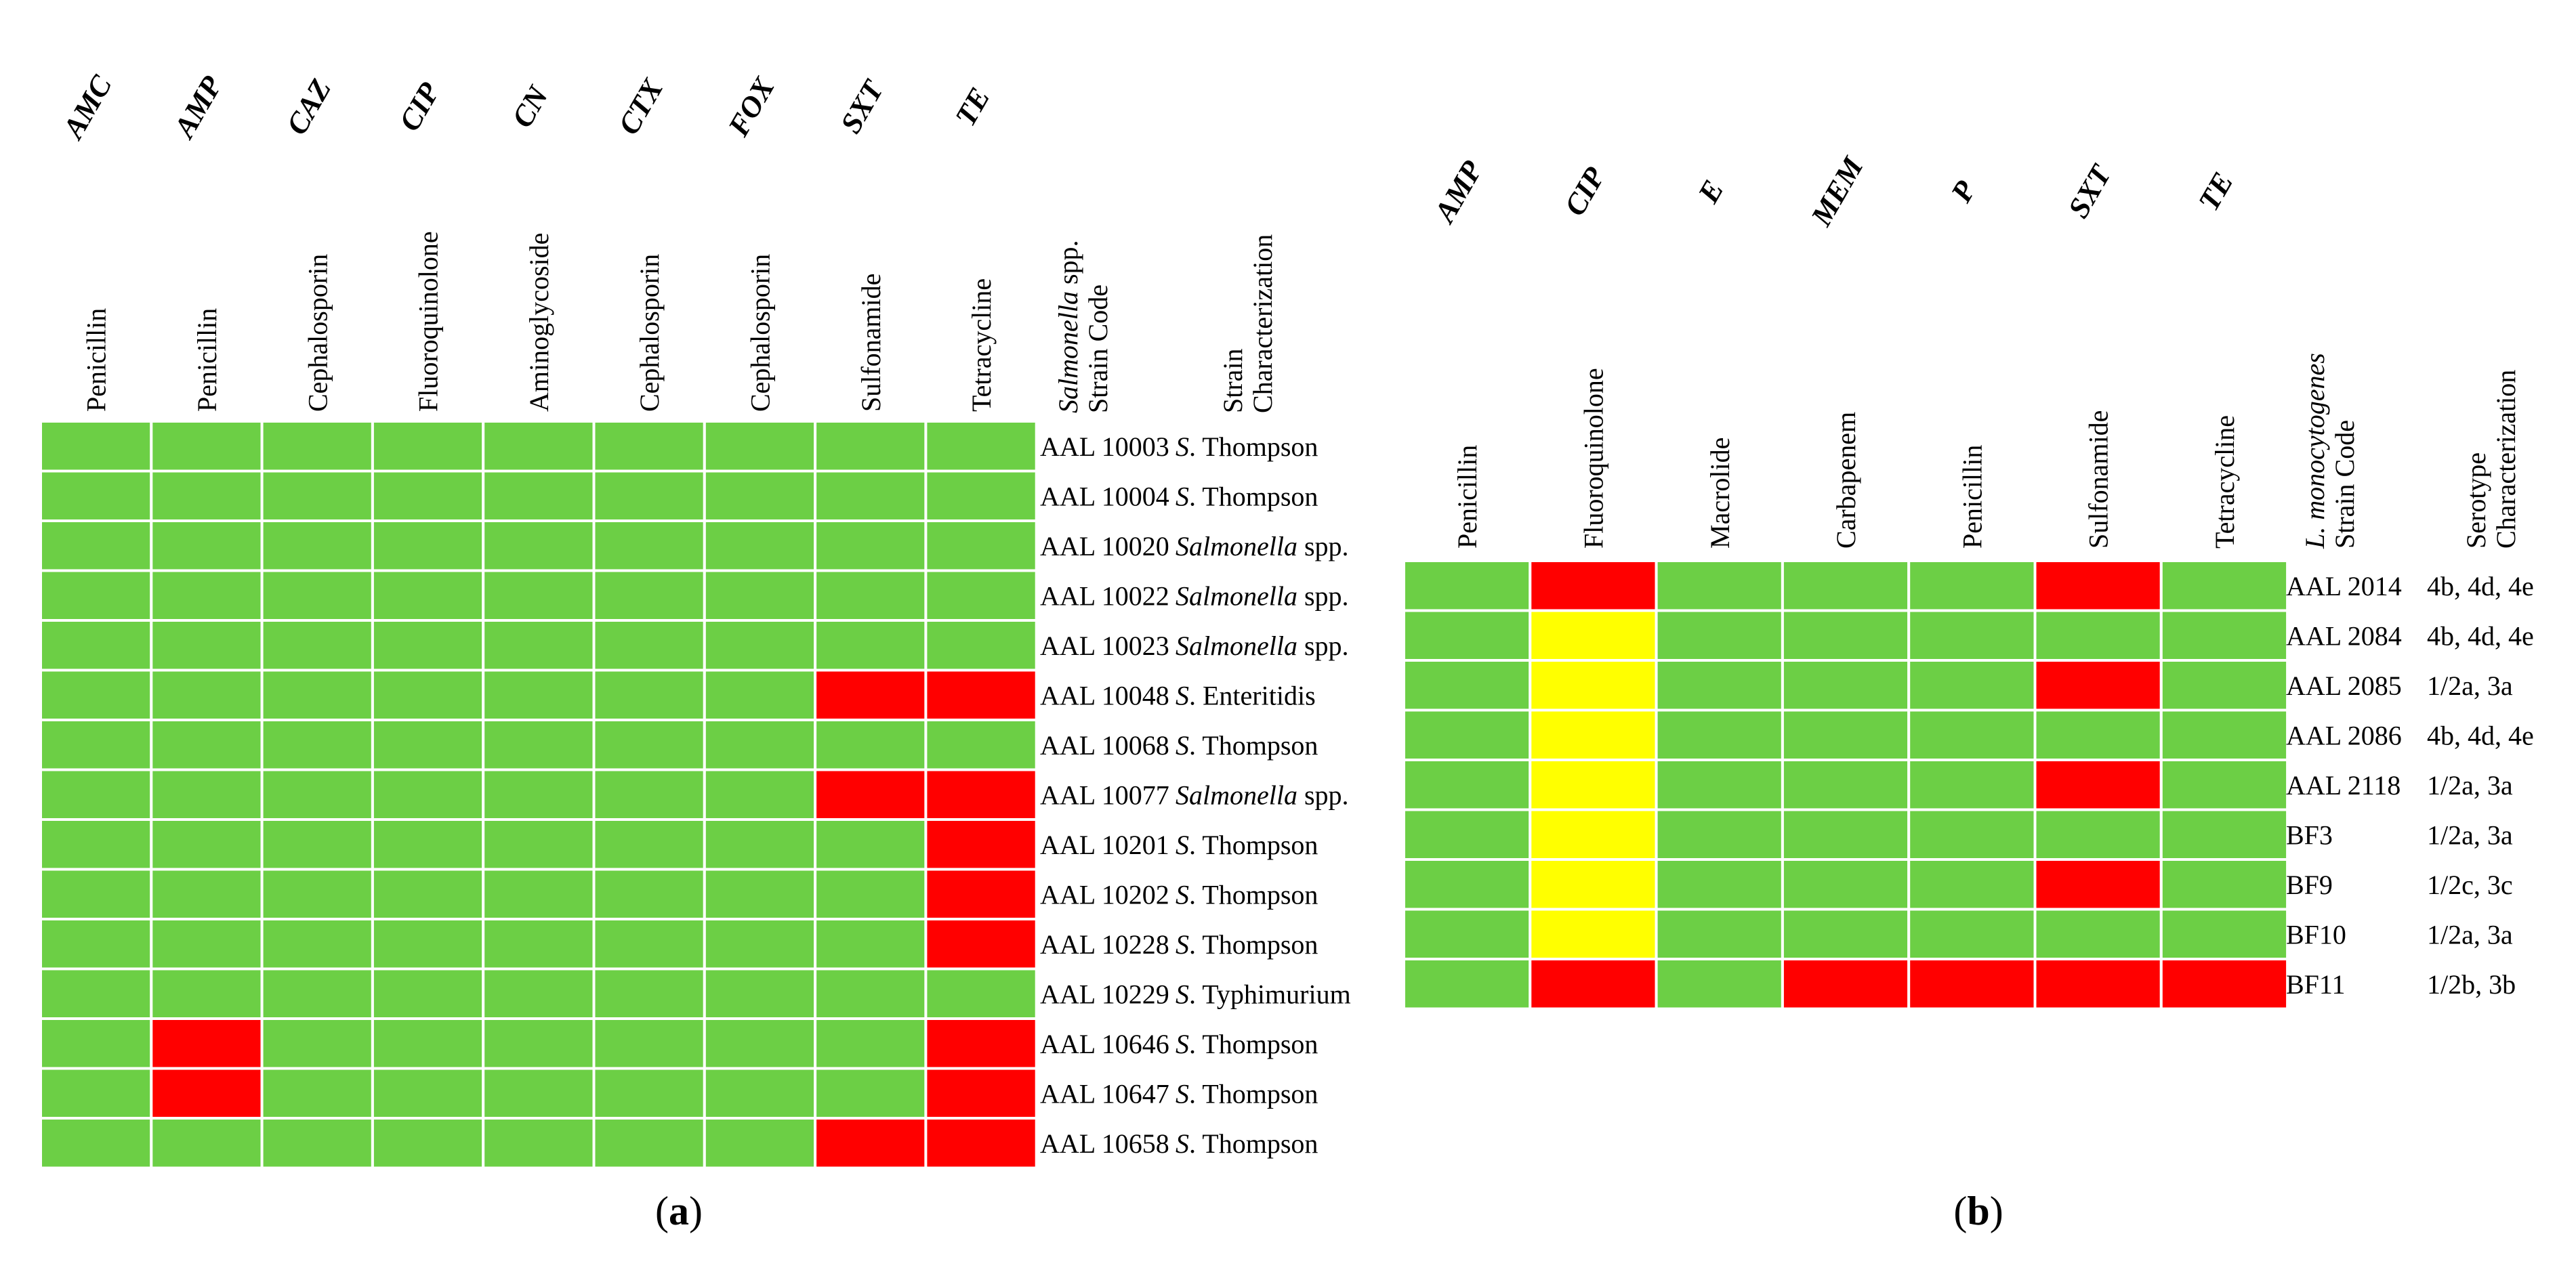 The height and width of the screenshot is (1276, 2576). What do you see at coordinates (2344, 686) in the screenshot?
I see `row-strain-code: AAL 2085` at bounding box center [2344, 686].